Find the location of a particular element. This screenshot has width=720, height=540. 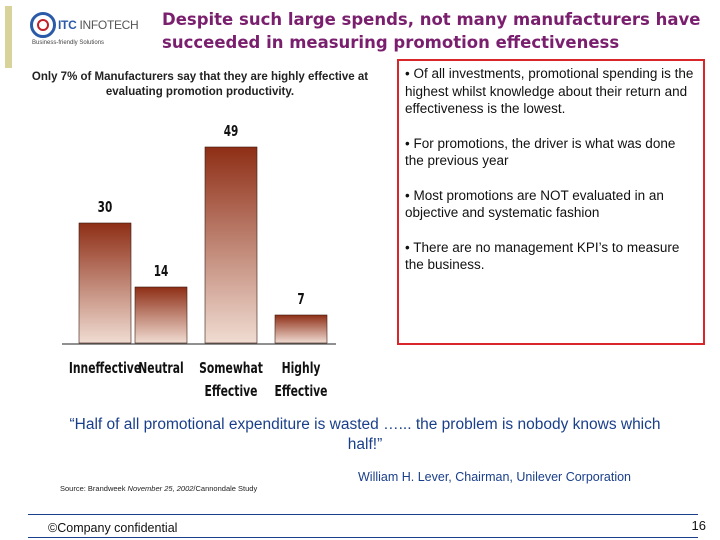

company-logo: ITC INFOTECH Business-friendly Solutions is located at coordinates (84, 32).